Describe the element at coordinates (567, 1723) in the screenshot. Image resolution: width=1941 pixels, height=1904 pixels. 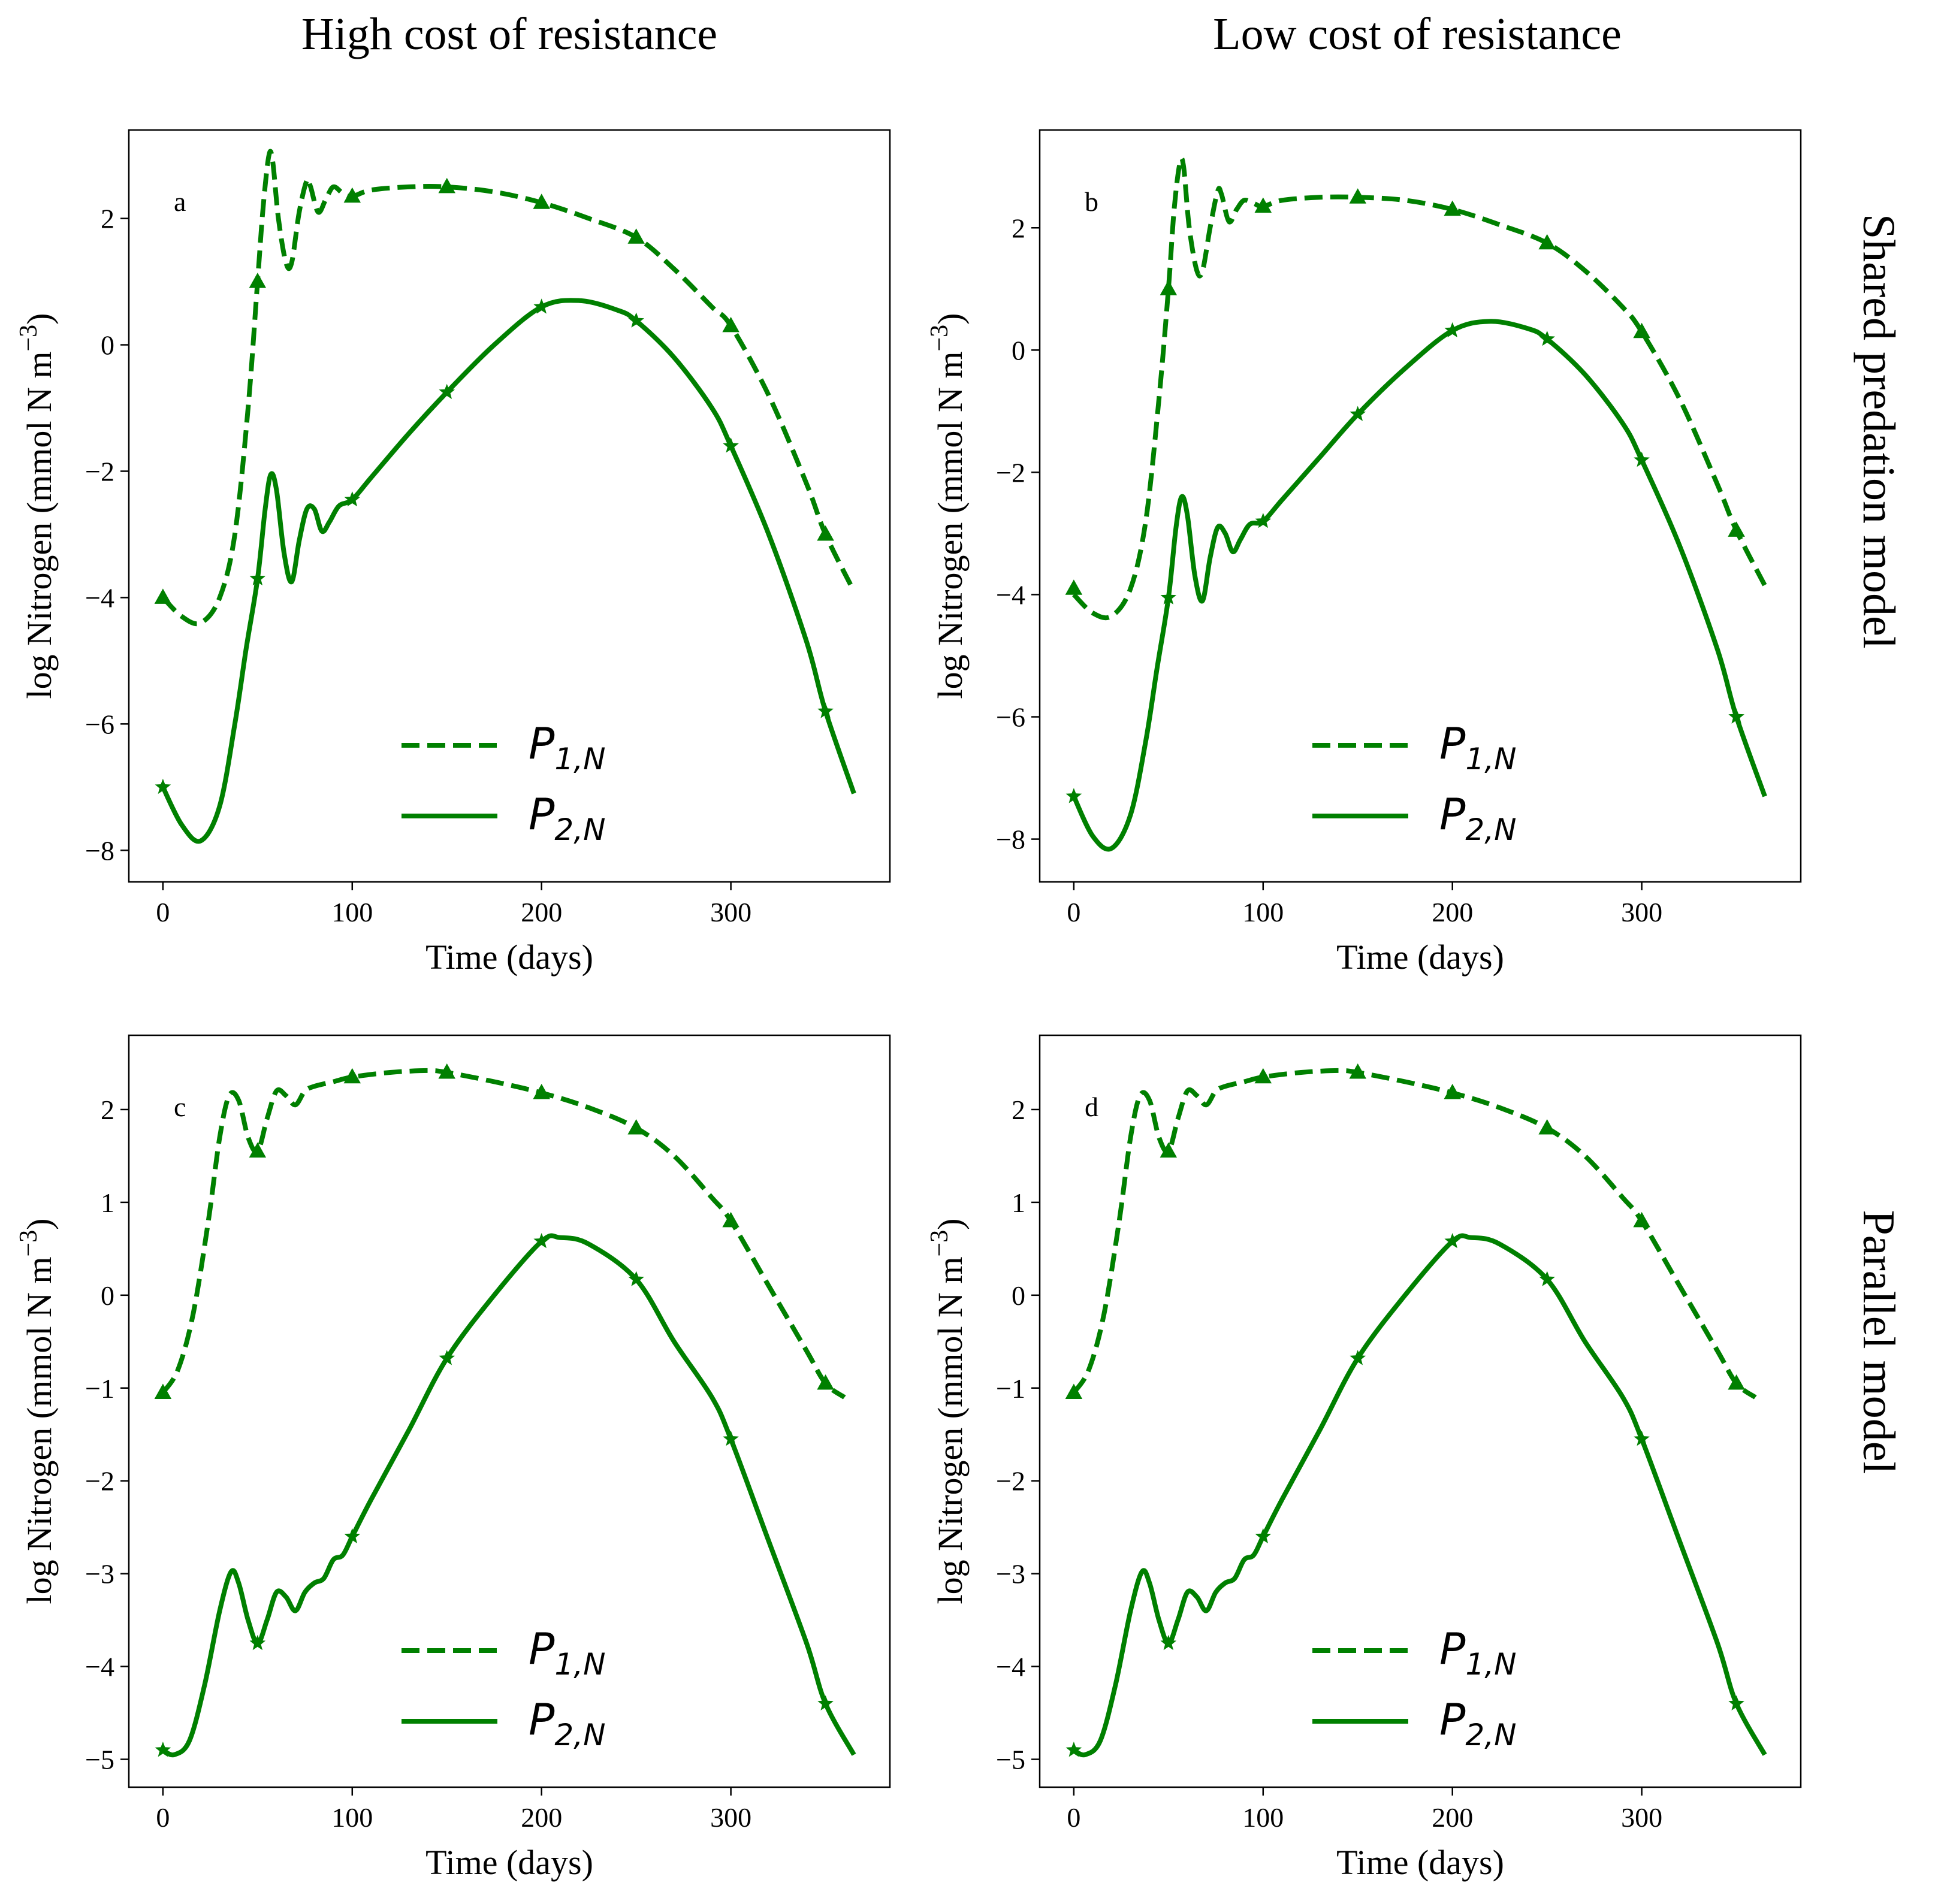
I see `legend-label-2: P2,N` at that location.